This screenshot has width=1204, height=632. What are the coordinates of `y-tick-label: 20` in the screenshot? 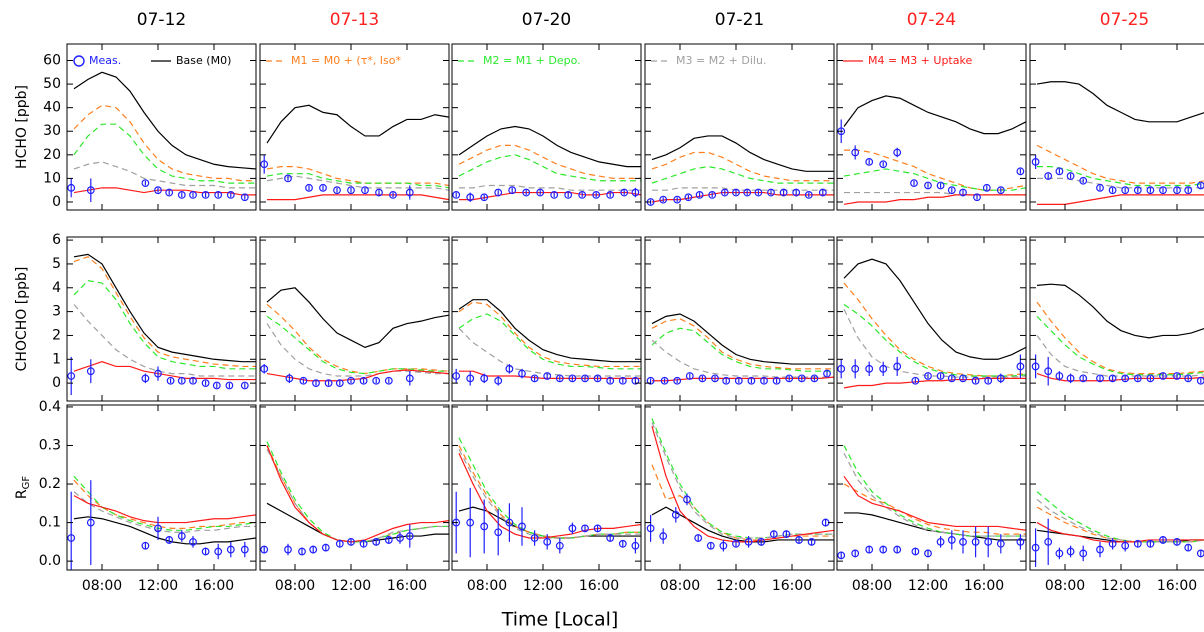 It's located at (52, 155).